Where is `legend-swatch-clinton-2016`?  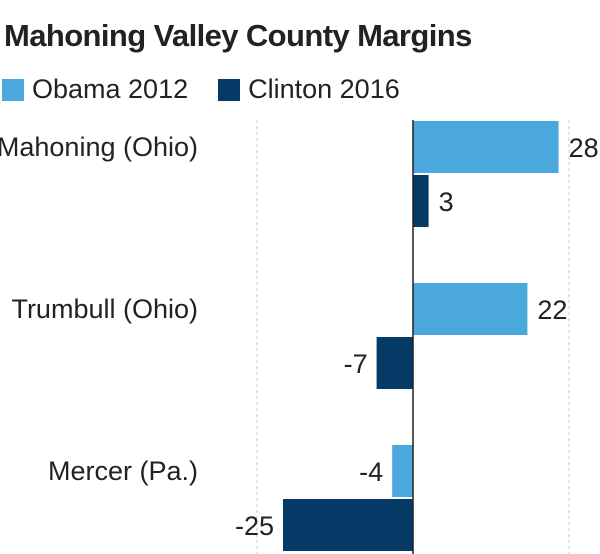 legend-swatch-clinton-2016 is located at coordinates (229, 89).